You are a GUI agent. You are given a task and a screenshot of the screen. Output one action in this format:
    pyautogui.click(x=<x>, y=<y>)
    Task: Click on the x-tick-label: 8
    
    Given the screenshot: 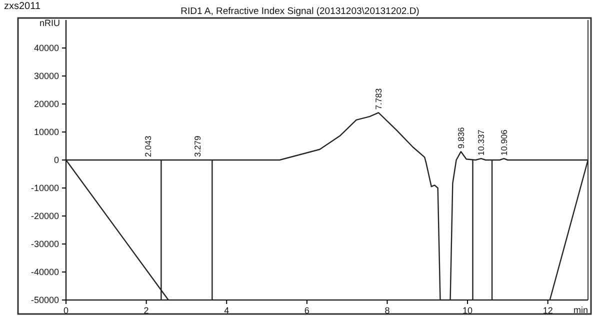 What is the action you would take?
    pyautogui.click(x=387, y=310)
    